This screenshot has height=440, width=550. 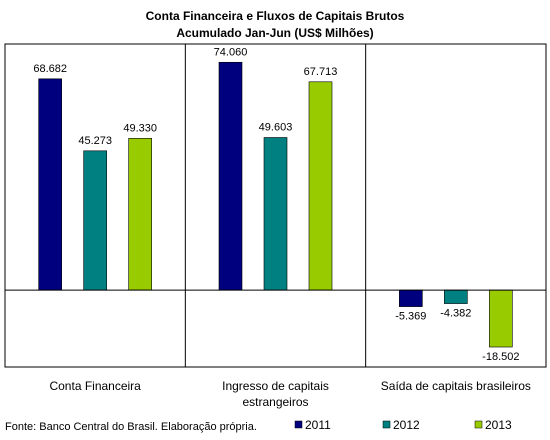 What do you see at coordinates (500, 357) in the screenshot?
I see `data-label: -18.502` at bounding box center [500, 357].